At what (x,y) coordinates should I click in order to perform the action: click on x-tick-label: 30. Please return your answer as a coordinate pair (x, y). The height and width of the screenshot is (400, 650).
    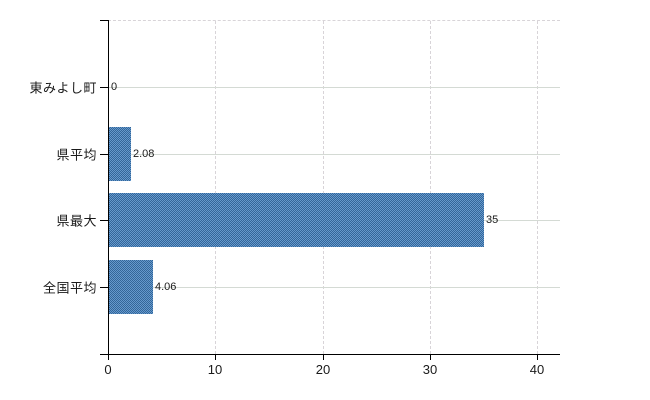
    Looking at the image, I should click on (430, 369).